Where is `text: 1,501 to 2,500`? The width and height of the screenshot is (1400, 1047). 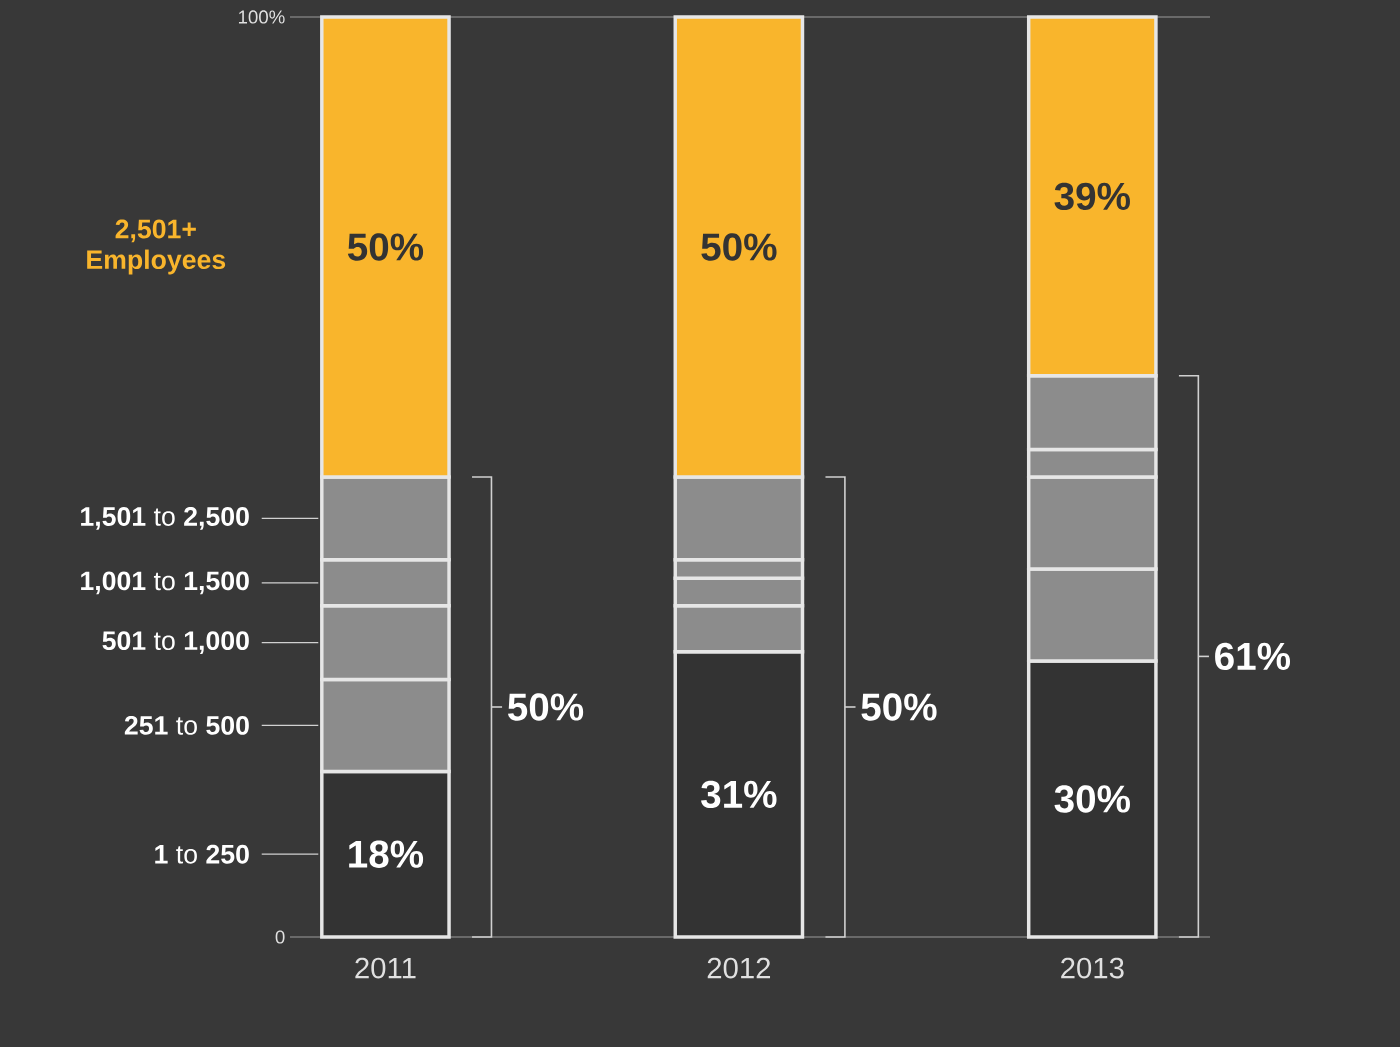
text: 1,501 to 2,500 is located at coordinates (165, 518).